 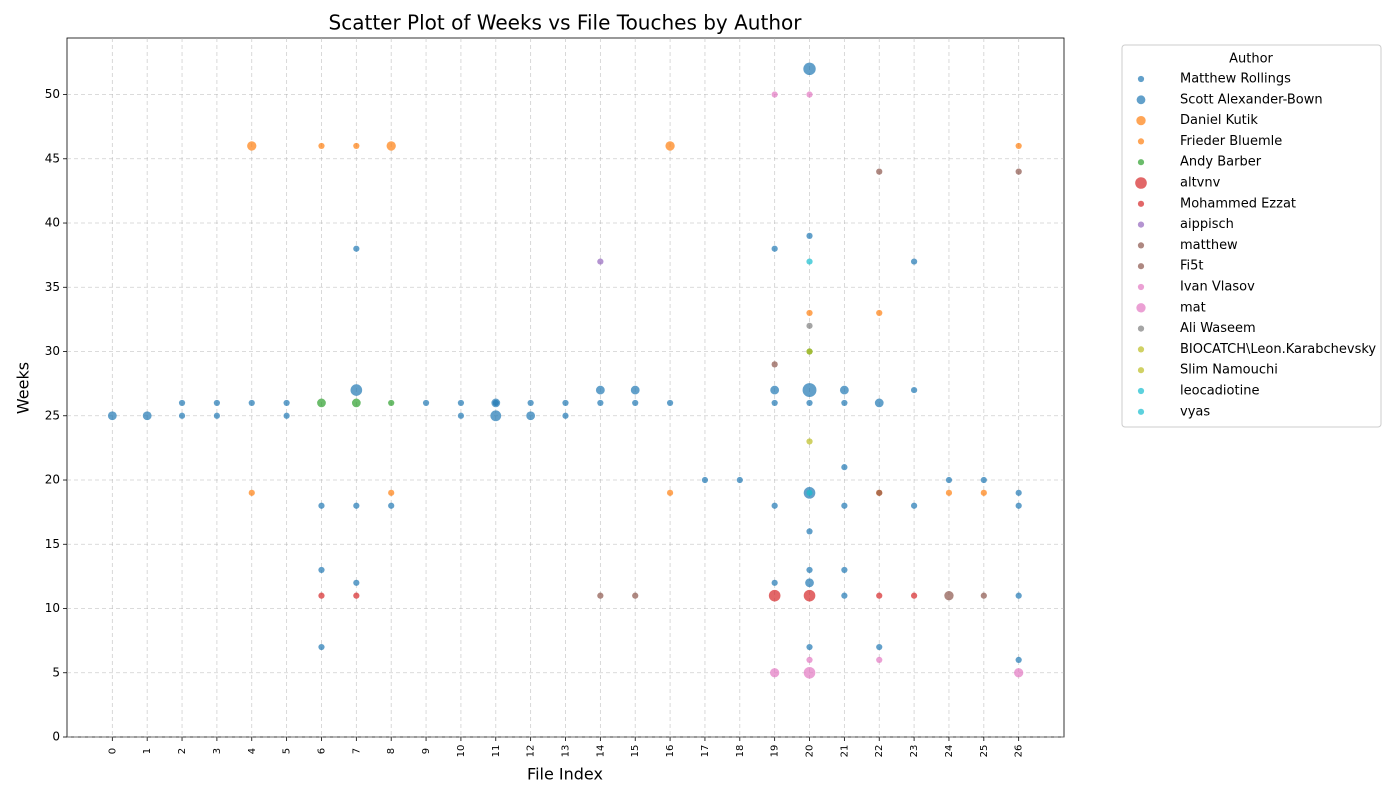 I want to click on x-tick-label: 16, so click(x=670, y=751).